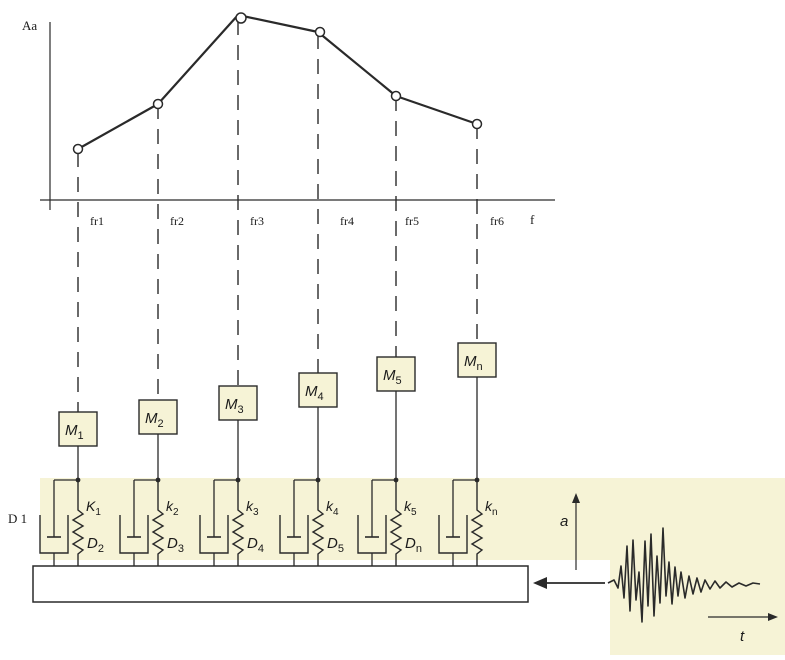 The height and width of the screenshot is (660, 785). What do you see at coordinates (311, 469) in the screenshot?
I see `oscillator-unit: M4 k4 D5` at bounding box center [311, 469].